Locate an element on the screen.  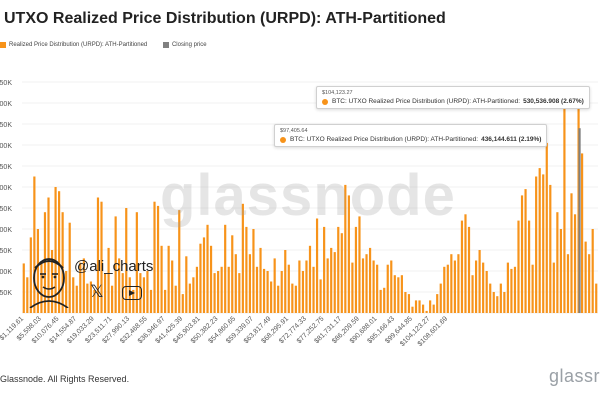
legend-item-closing-price: Closing price is located at coordinates (184, 45).